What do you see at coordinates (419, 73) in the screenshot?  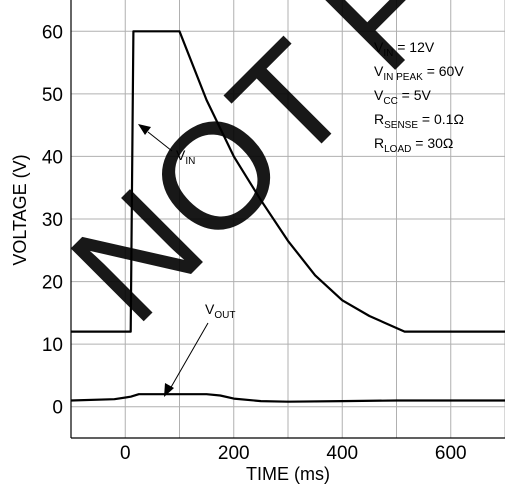 I see `condition-line: VIN PEAK = 60V` at bounding box center [419, 73].